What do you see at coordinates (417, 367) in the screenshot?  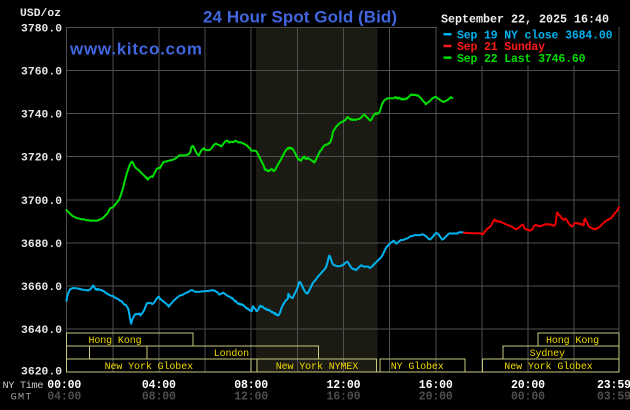 I see `svg-text: NY Globex` at bounding box center [417, 367].